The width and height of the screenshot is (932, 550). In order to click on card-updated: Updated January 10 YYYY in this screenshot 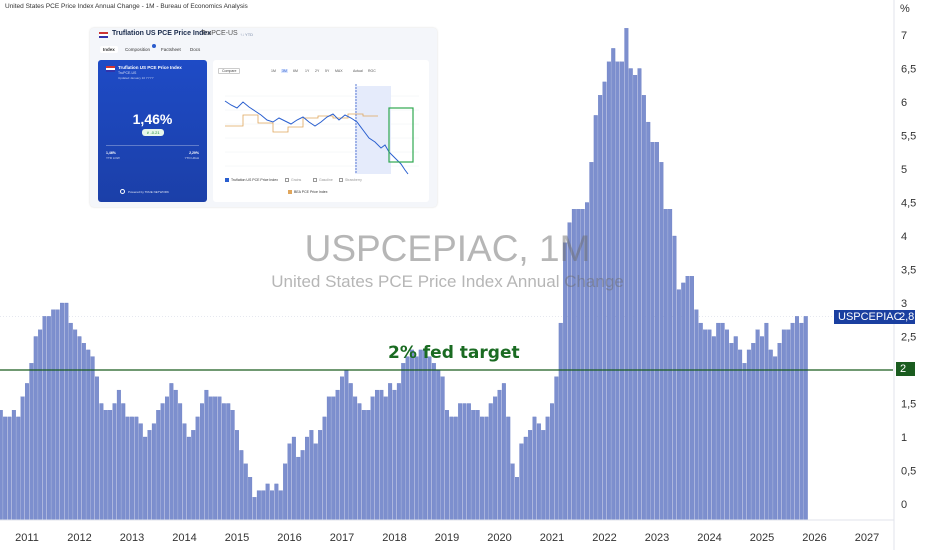, I will do `click(136, 78)`.